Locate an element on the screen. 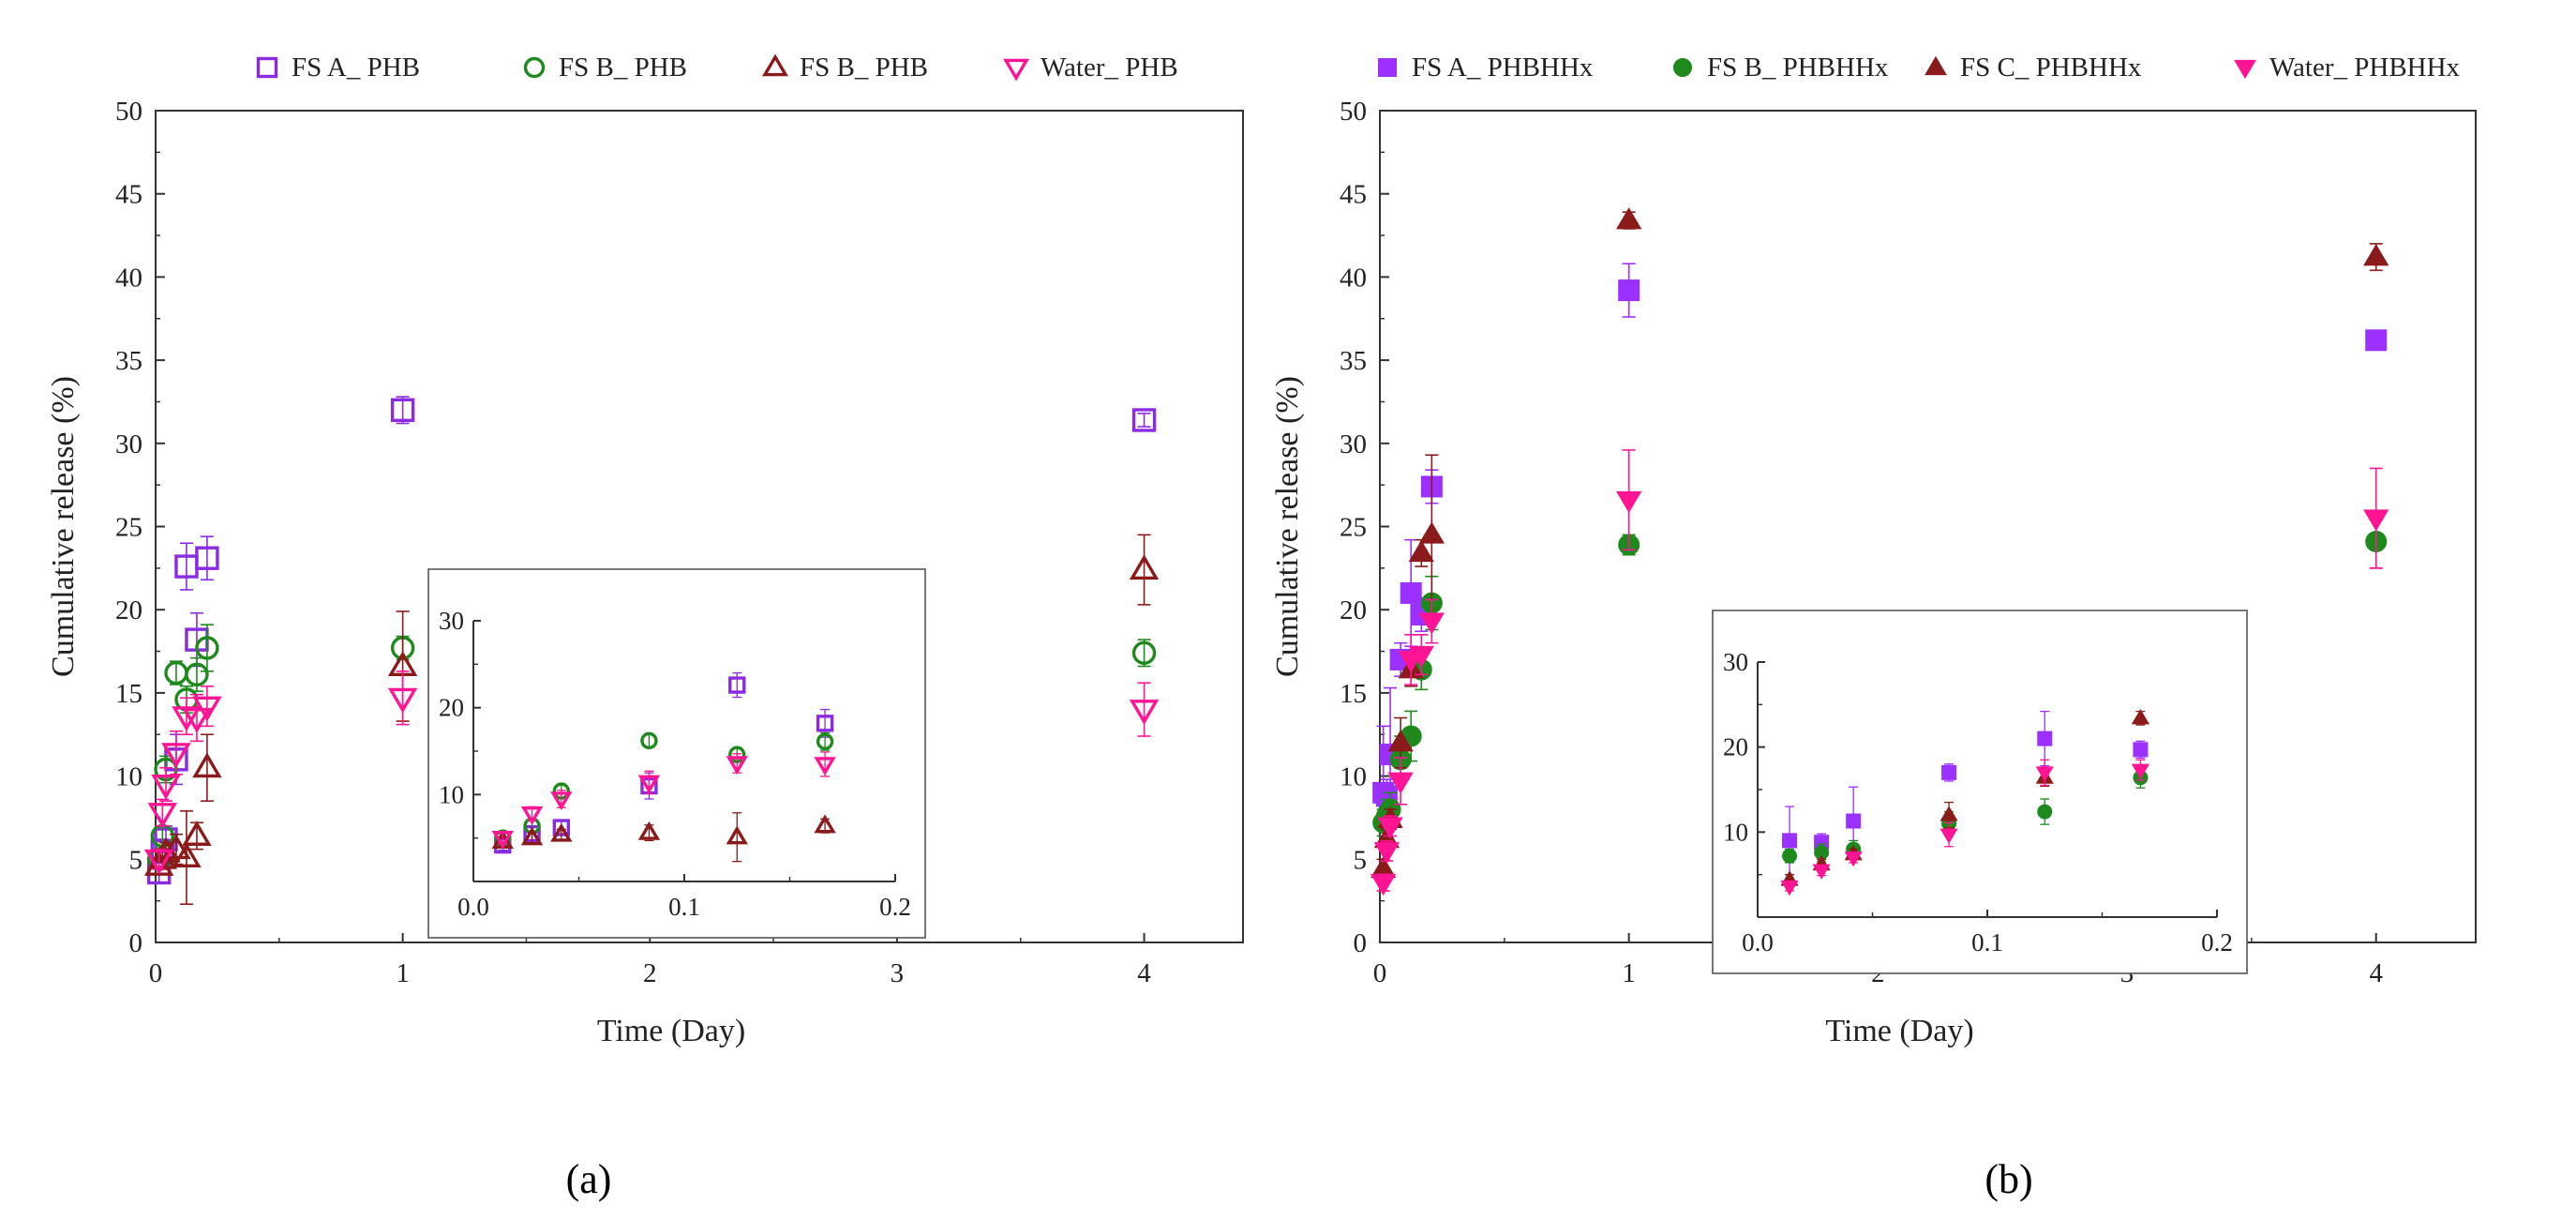 The image size is (2576, 1220). legend-label: FS A_ PHBHHx is located at coordinates (1503, 68).